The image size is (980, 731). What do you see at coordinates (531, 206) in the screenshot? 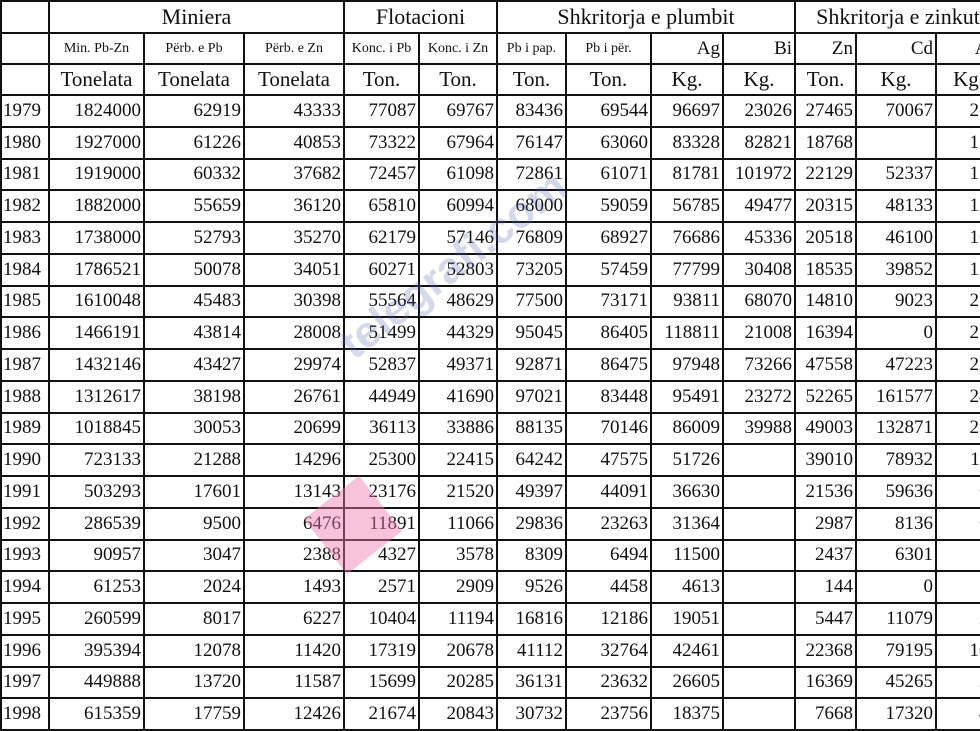
I see `value-cell: 68000` at bounding box center [531, 206].